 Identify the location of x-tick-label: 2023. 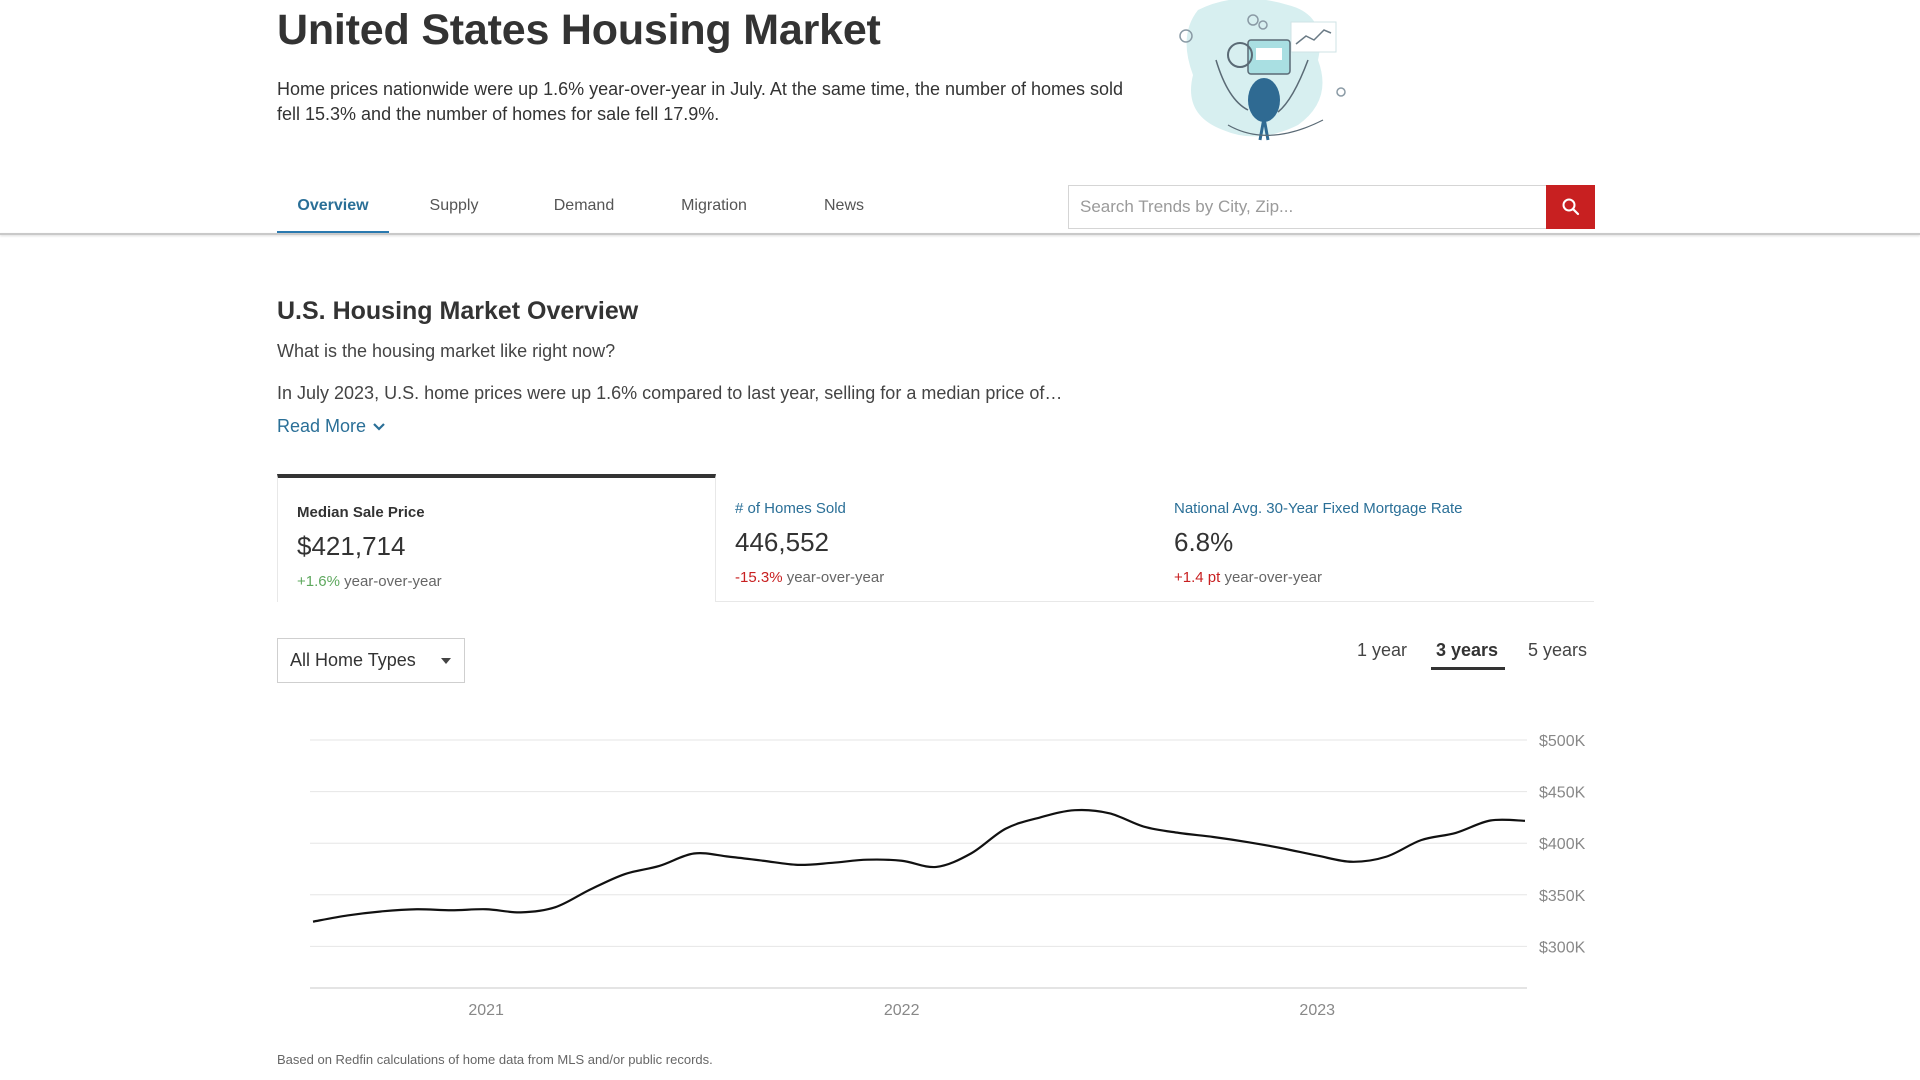
(1317, 1010).